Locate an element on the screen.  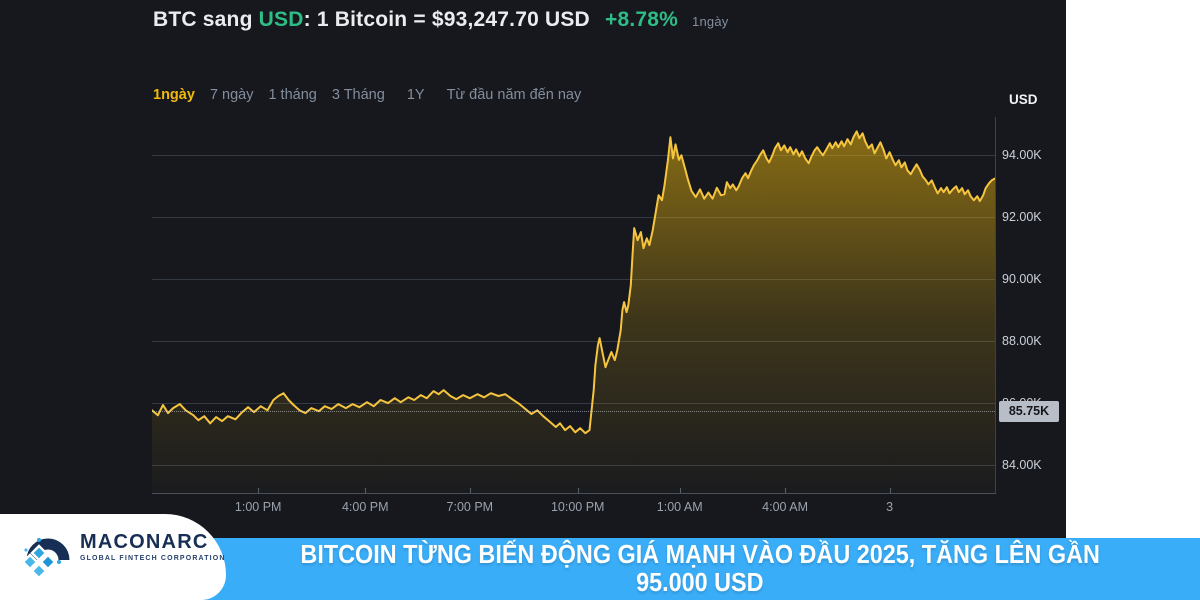
x-tick-label: 1:00 PM is located at coordinates (258, 507).